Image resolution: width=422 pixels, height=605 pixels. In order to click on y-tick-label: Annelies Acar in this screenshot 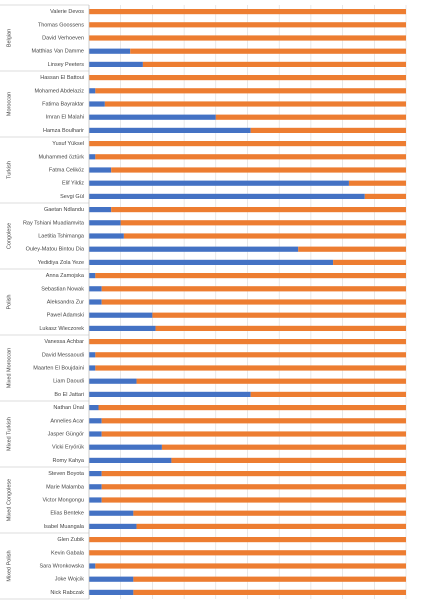, I will do `click(67, 421)`.